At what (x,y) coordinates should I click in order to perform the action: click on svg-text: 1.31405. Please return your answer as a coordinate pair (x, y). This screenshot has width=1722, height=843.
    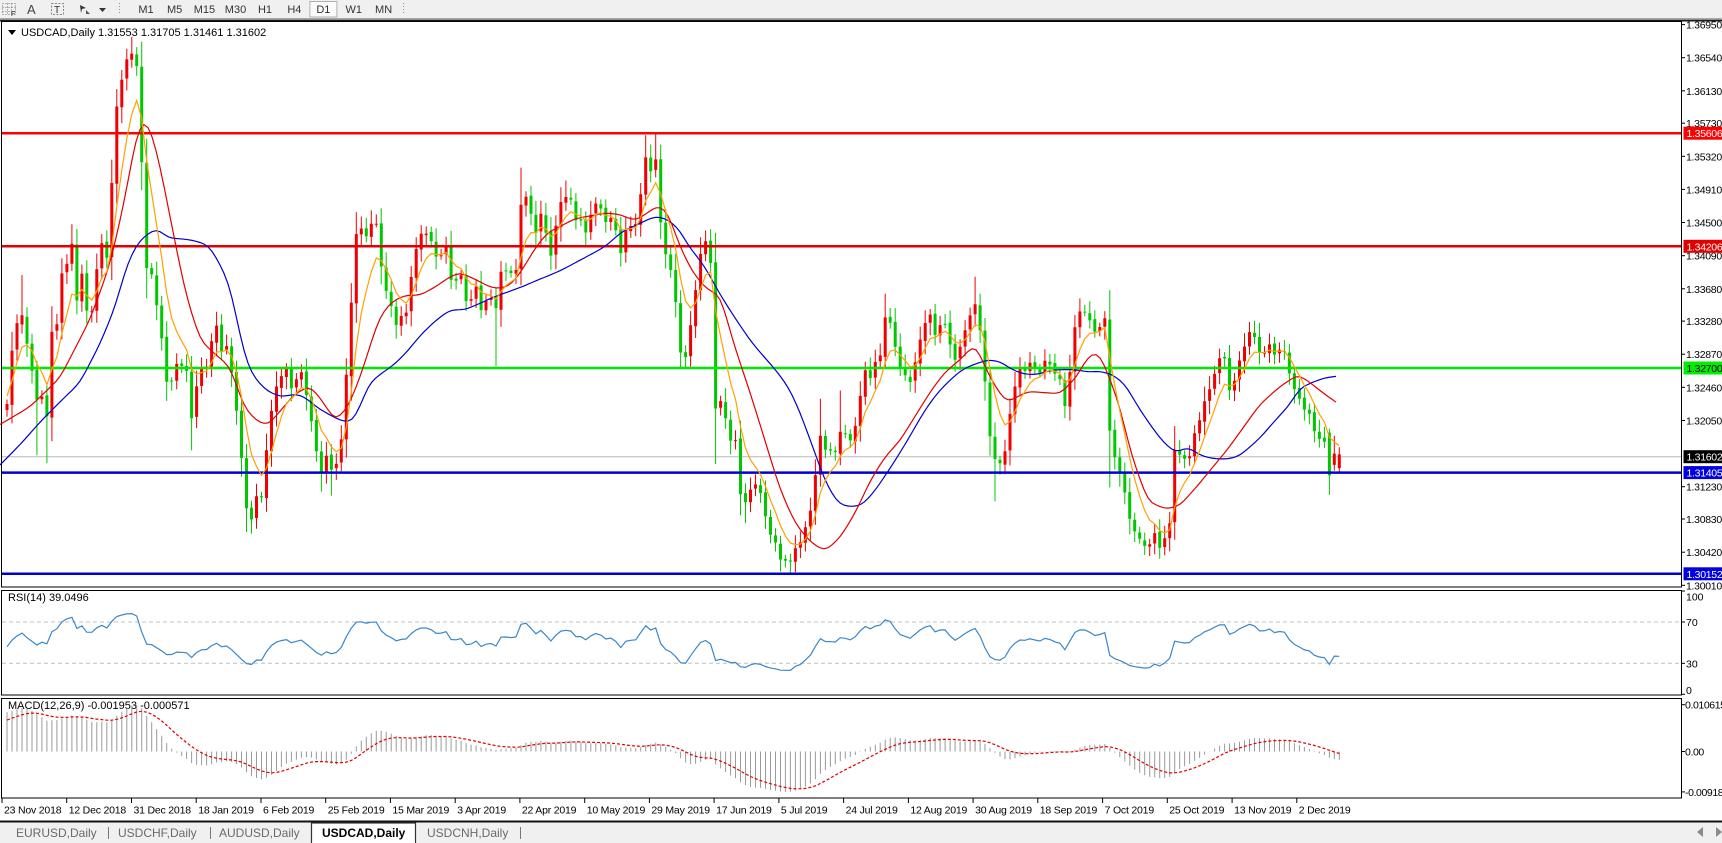
    Looking at the image, I should click on (1704, 474).